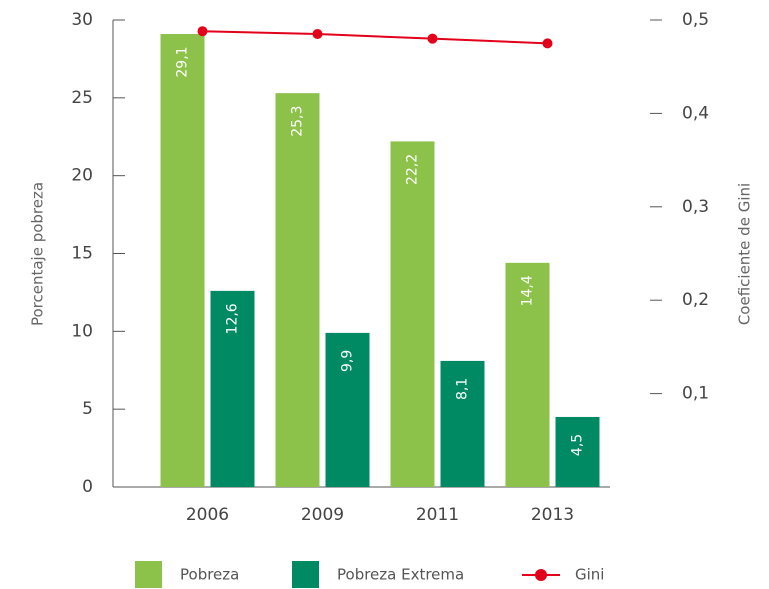 The image size is (769, 589). I want to click on bar-value-label: 25,3, so click(298, 121).